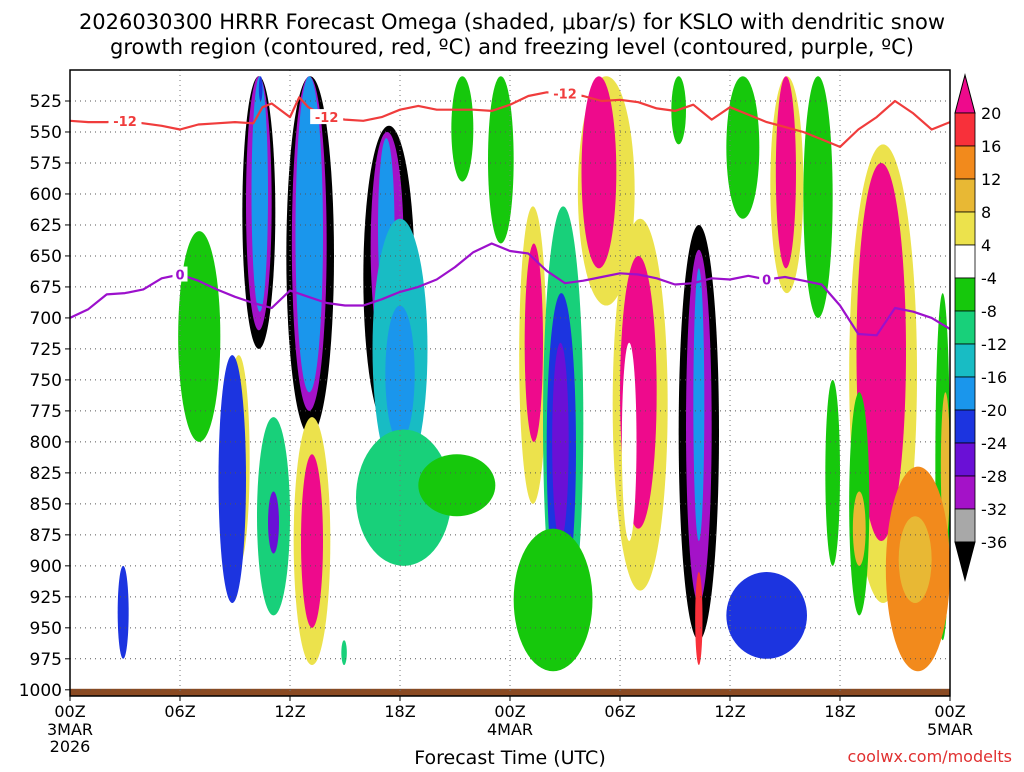 This screenshot has height=772, width=1024. I want to click on colorbar-label-6: -8, so click(989, 311).